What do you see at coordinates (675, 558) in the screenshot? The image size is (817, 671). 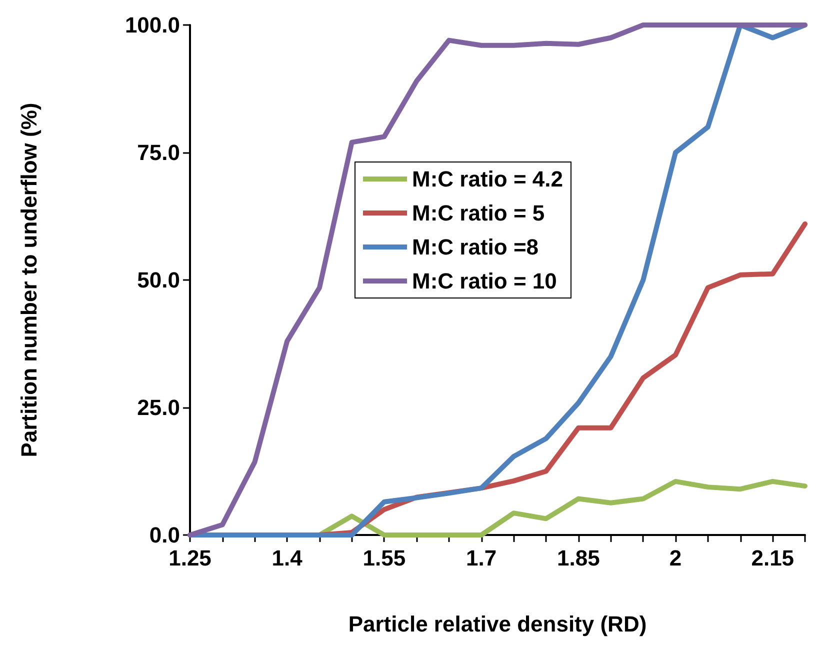 I see `x-tick-label: 2` at bounding box center [675, 558].